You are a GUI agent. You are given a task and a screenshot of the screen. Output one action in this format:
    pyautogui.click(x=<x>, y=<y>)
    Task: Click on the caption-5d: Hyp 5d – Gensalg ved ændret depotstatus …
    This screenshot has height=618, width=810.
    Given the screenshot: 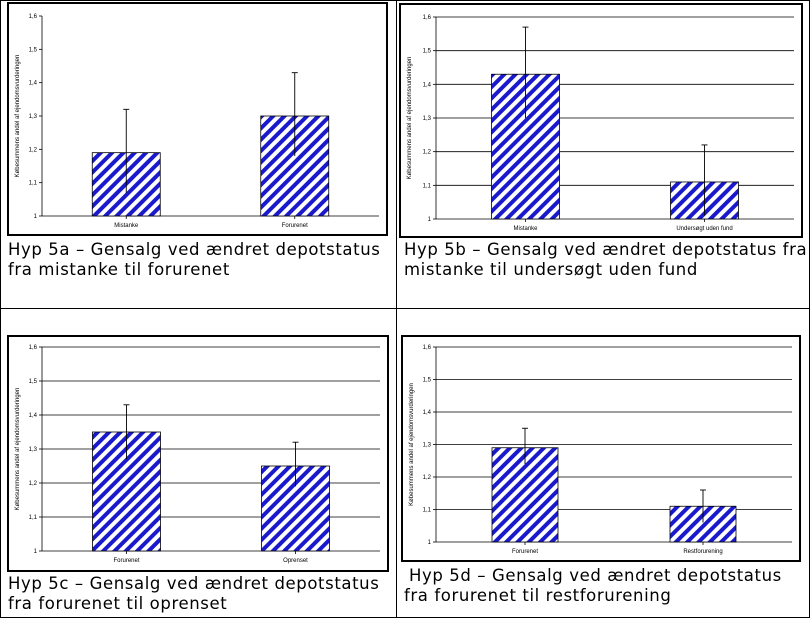 What is the action you would take?
    pyautogui.click(x=593, y=586)
    